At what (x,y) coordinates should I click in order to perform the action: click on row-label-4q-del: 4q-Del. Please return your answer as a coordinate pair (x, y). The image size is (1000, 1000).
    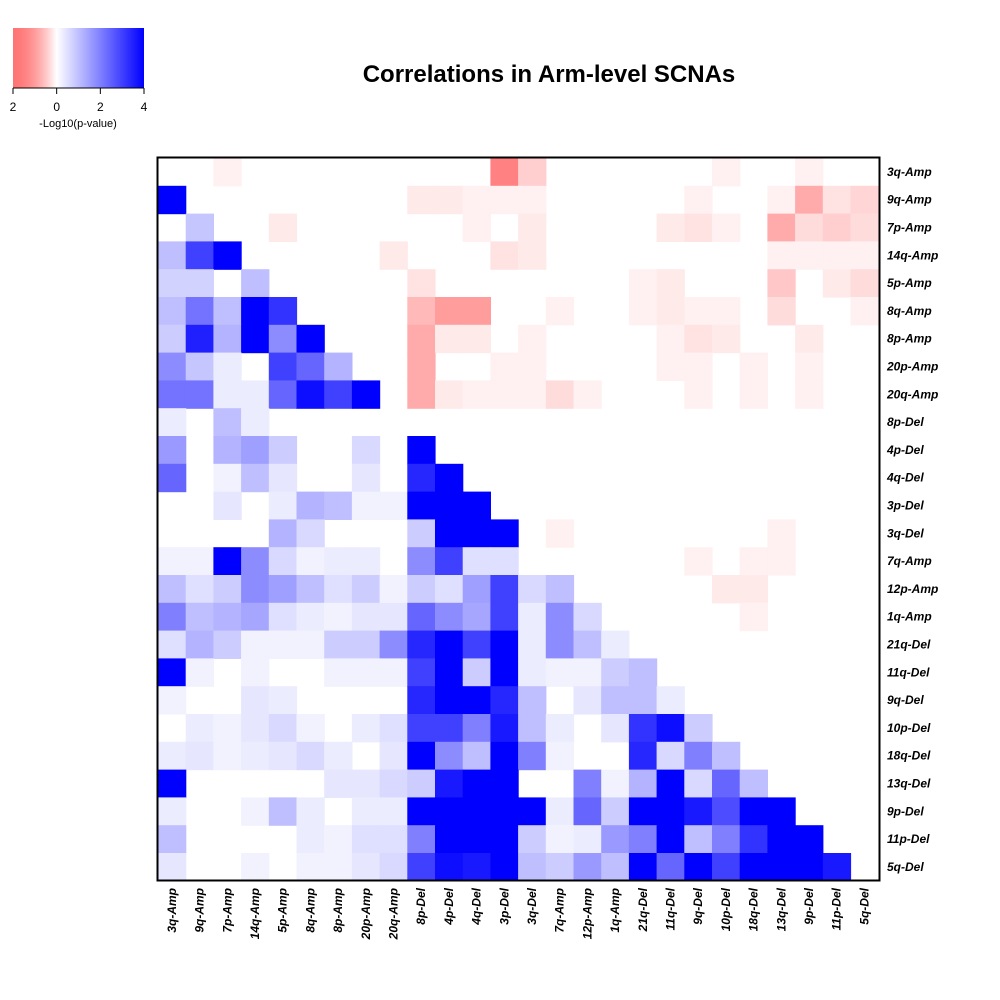
    Looking at the image, I should click on (905, 478).